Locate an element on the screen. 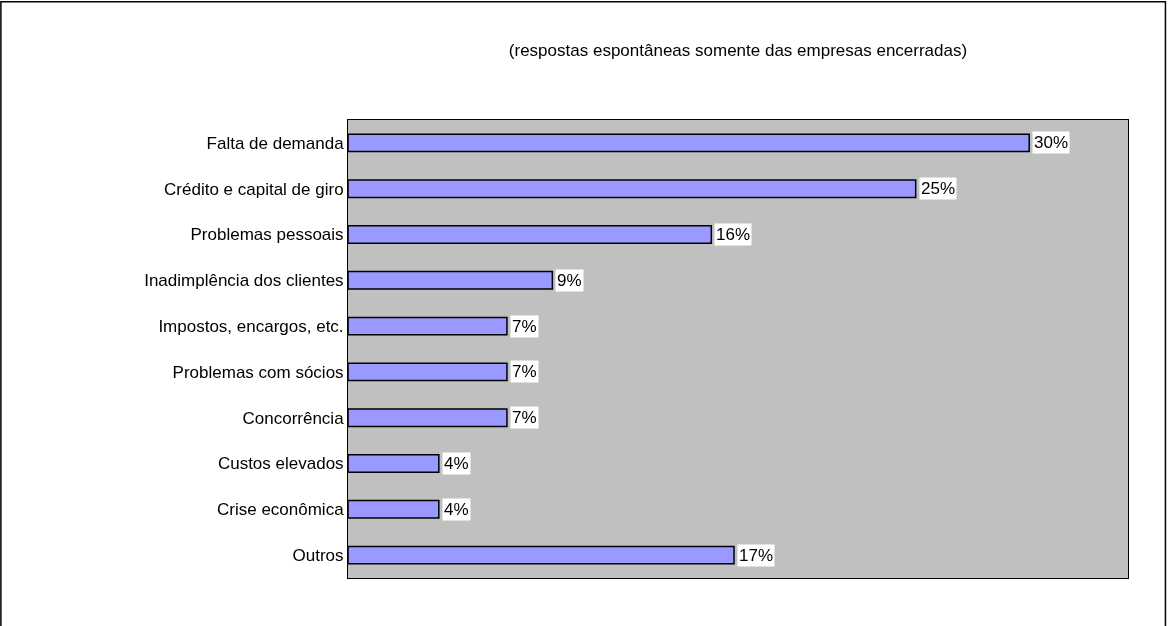  y-tick-label: Crédito e capital de giro is located at coordinates (254, 189).